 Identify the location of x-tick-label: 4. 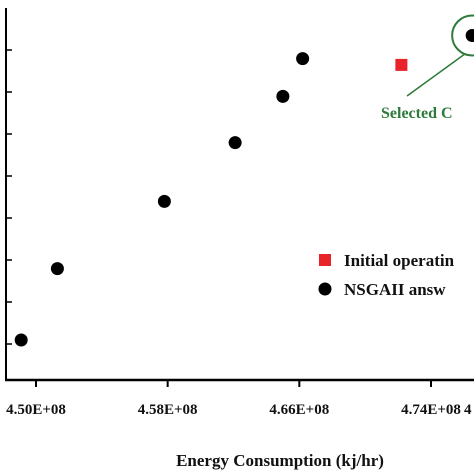
(468, 410).